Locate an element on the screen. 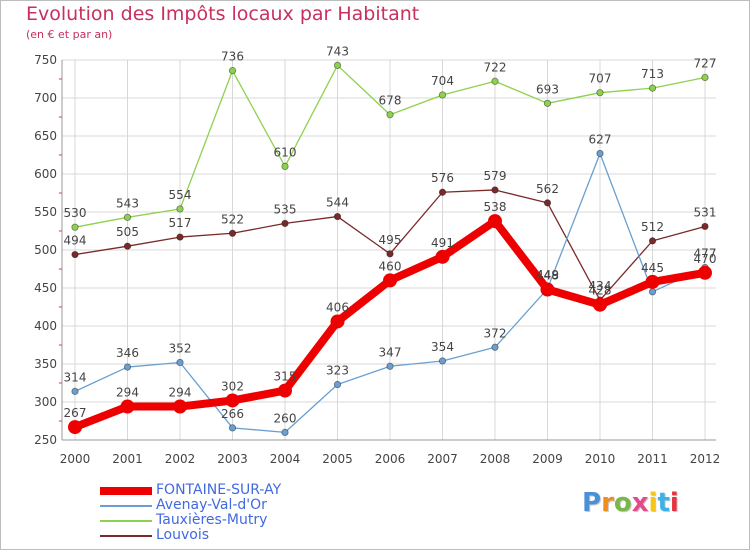 The image size is (750, 550). x-tick-label: 2001 is located at coordinates (127, 459).